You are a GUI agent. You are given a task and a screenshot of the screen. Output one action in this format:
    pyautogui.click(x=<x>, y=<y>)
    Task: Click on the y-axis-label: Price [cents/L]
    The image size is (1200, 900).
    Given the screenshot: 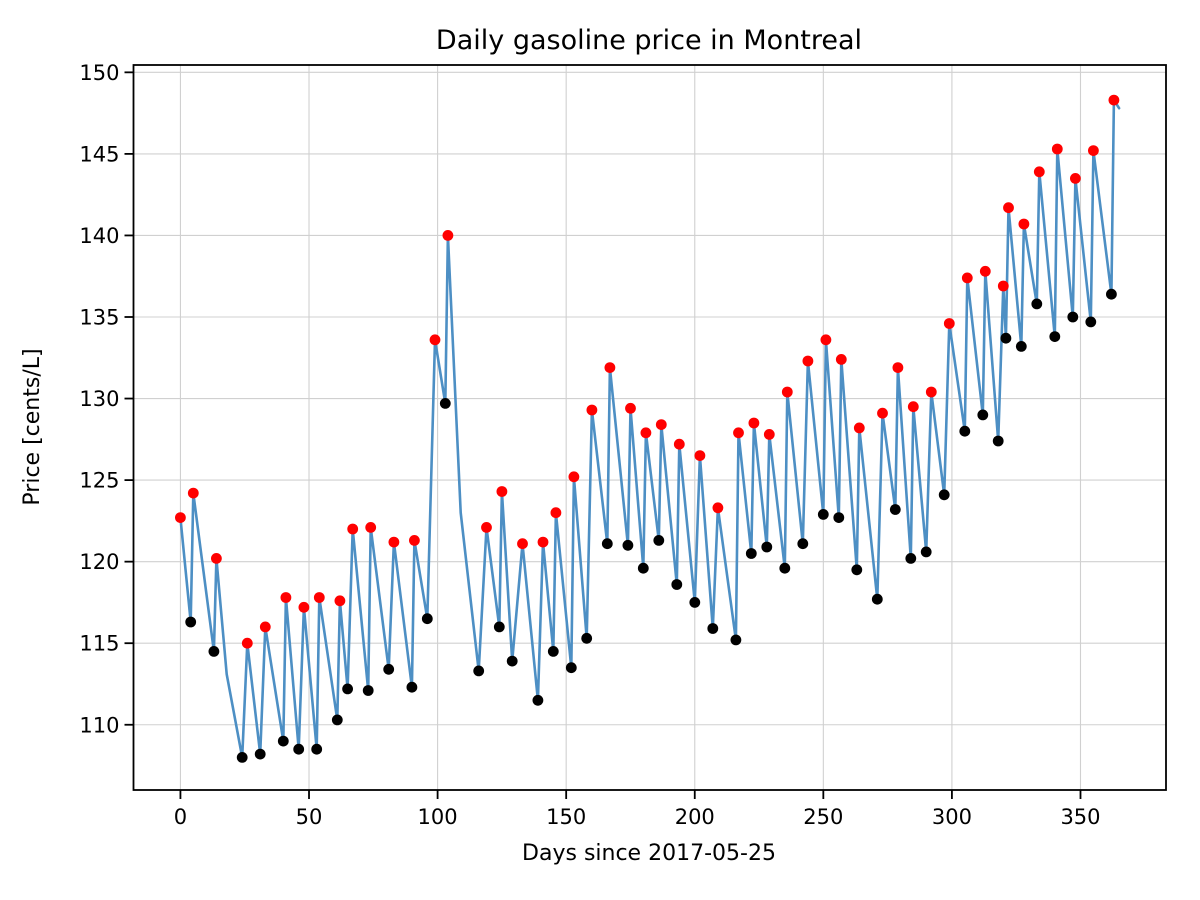 What is the action you would take?
    pyautogui.click(x=32, y=426)
    